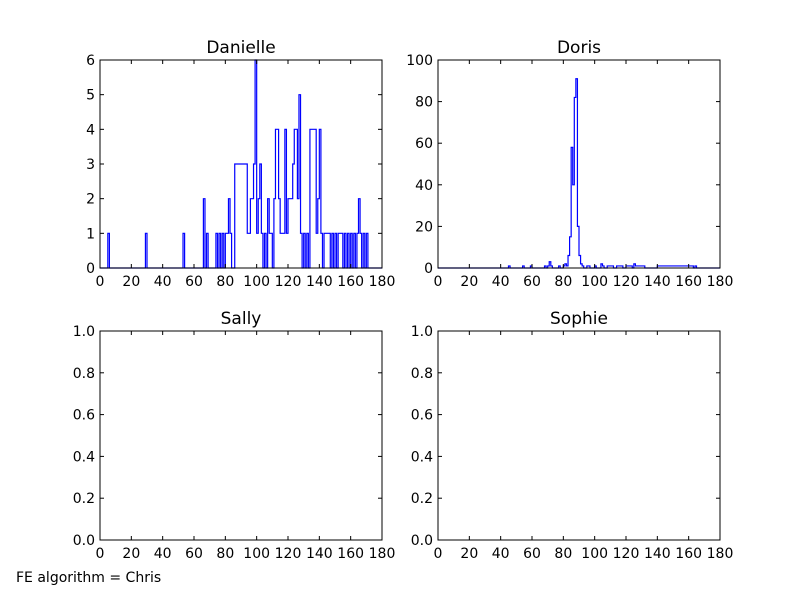 The height and width of the screenshot is (600, 800). I want to click on y-tick-label: 4, so click(90, 130).